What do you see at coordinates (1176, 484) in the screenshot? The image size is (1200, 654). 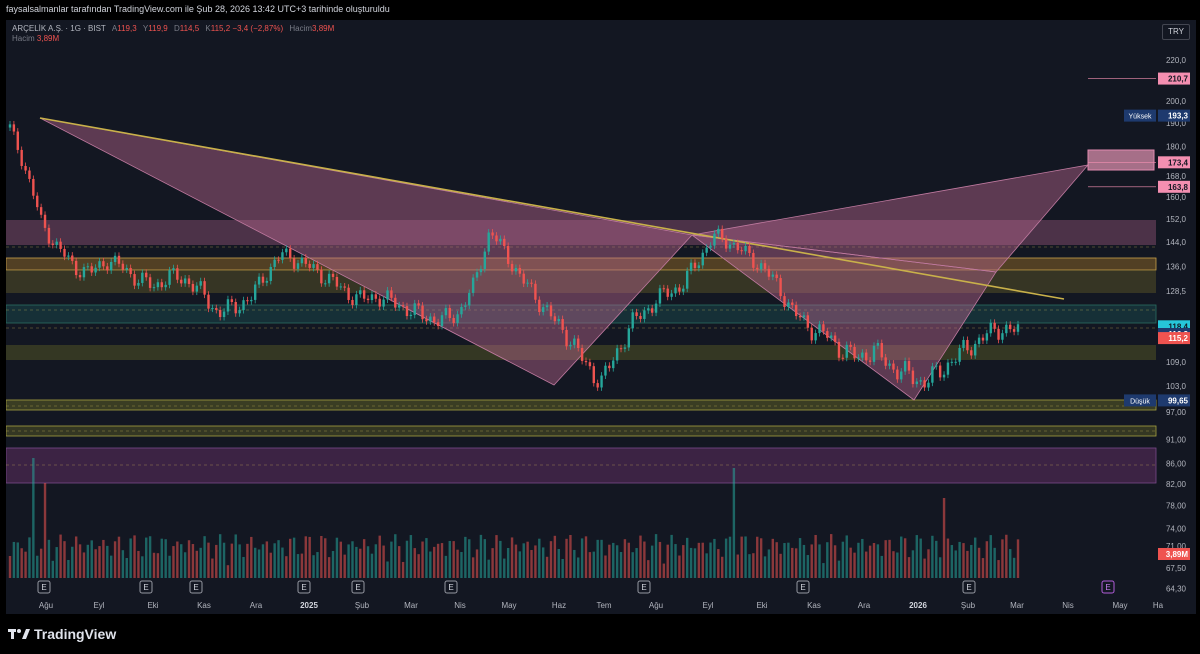 I see `price-tick: 82,00` at bounding box center [1176, 484].